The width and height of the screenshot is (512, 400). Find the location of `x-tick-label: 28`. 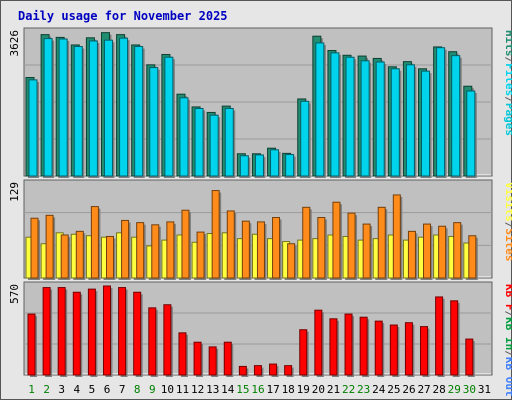

x-tick-label: 28 is located at coordinates (439, 389).